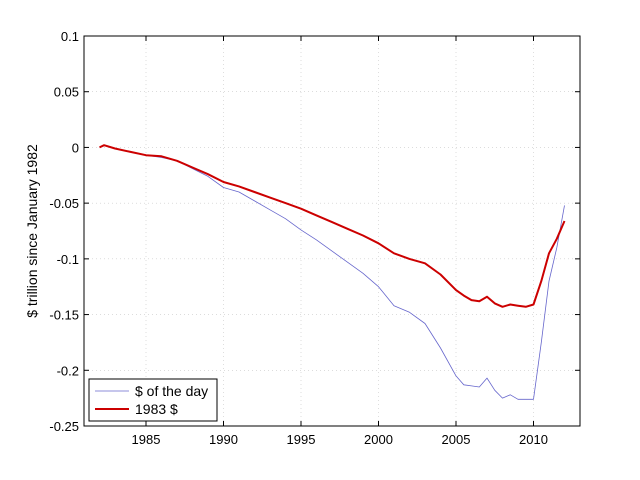 This screenshot has height=480, width=640. I want to click on y-tick-label: -0.15, so click(64, 315).